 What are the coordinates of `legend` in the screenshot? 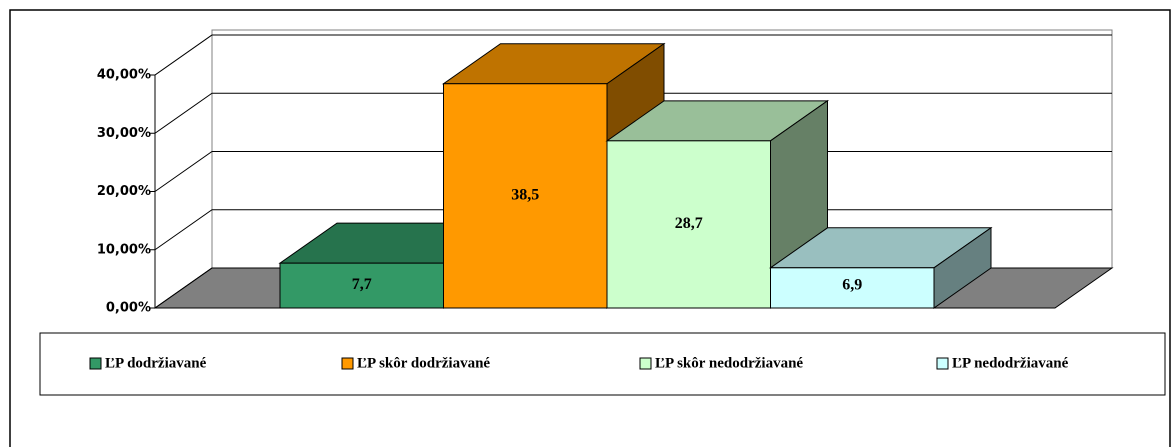 It's located at (602, 364).